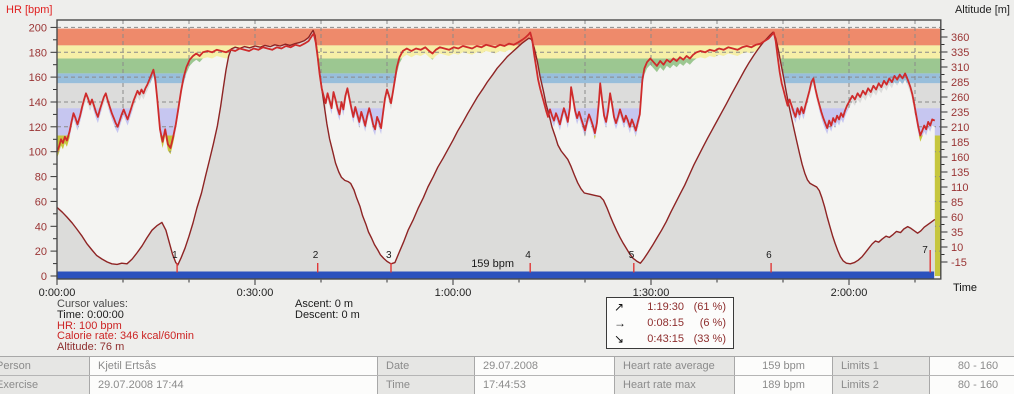  What do you see at coordinates (255, 293) in the screenshot?
I see `svg-text: 0:30:00` at bounding box center [255, 293].